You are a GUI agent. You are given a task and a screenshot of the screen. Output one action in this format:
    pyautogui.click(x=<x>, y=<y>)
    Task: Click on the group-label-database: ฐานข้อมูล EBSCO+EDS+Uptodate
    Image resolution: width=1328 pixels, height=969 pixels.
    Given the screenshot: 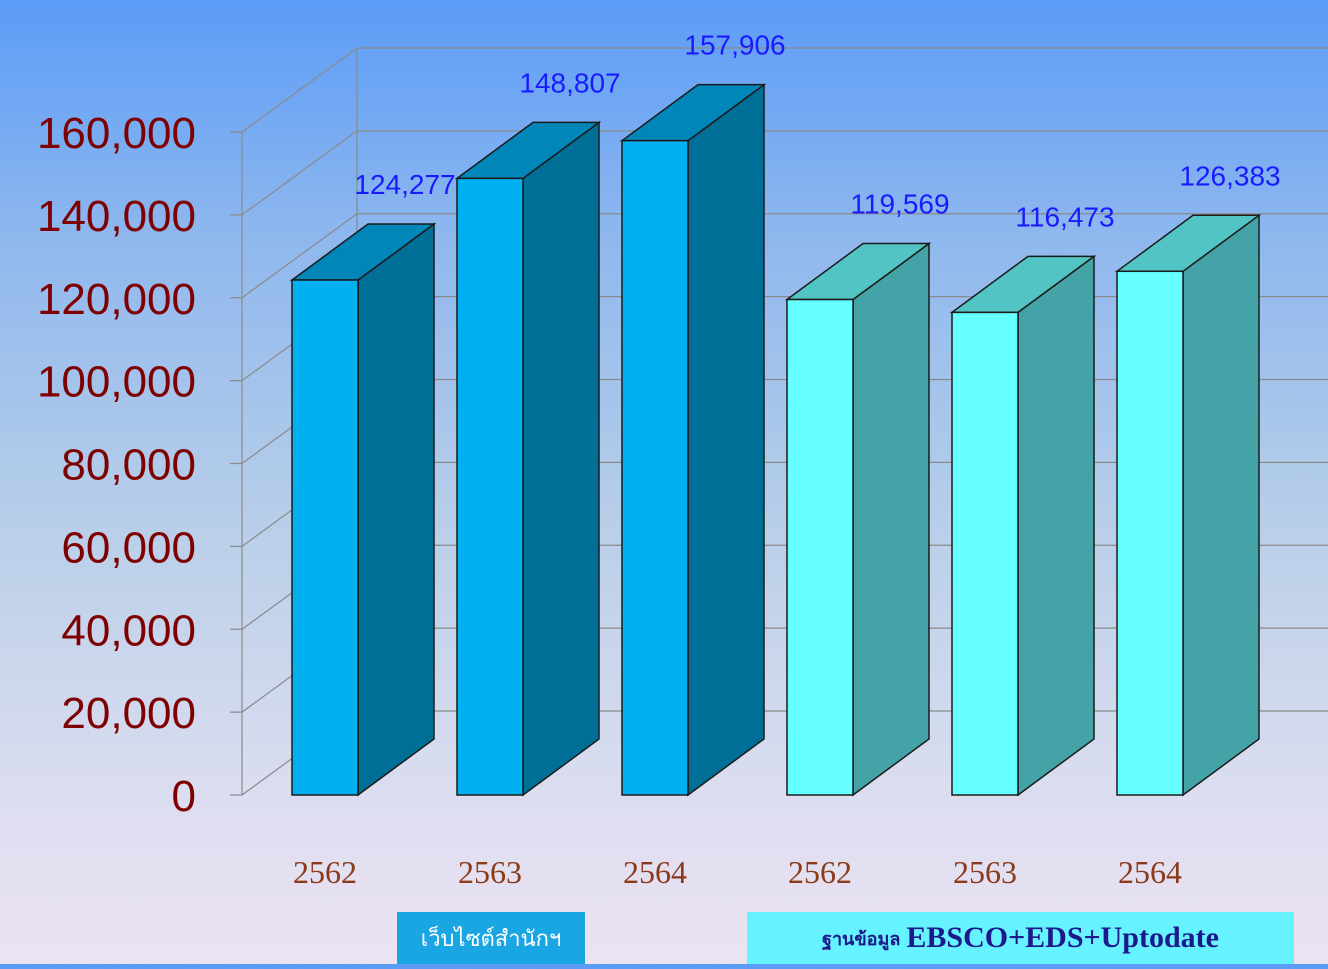 What is the action you would take?
    pyautogui.click(x=1020, y=938)
    